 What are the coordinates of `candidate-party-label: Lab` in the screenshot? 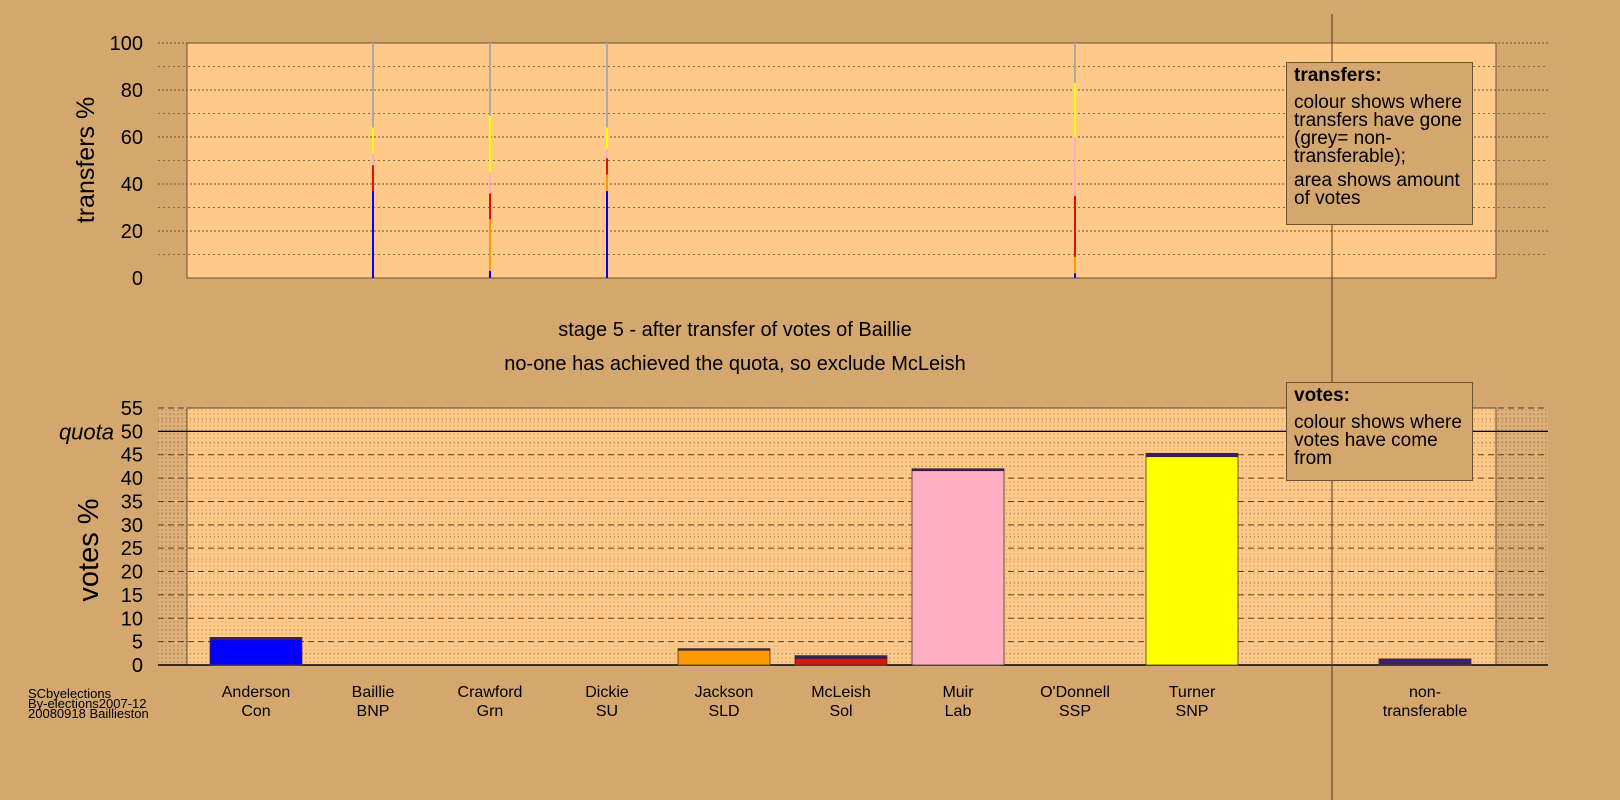 It's located at (958, 711).